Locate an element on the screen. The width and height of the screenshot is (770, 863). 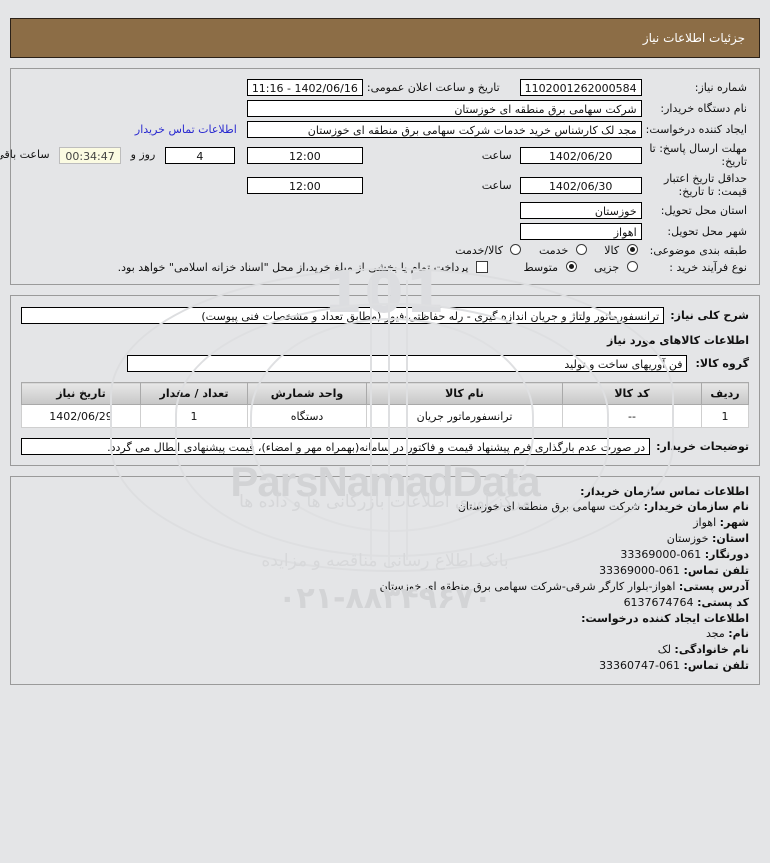
page-title-bar: جزئیات اطلاعات نیاز is located at coordinates (385, 38).